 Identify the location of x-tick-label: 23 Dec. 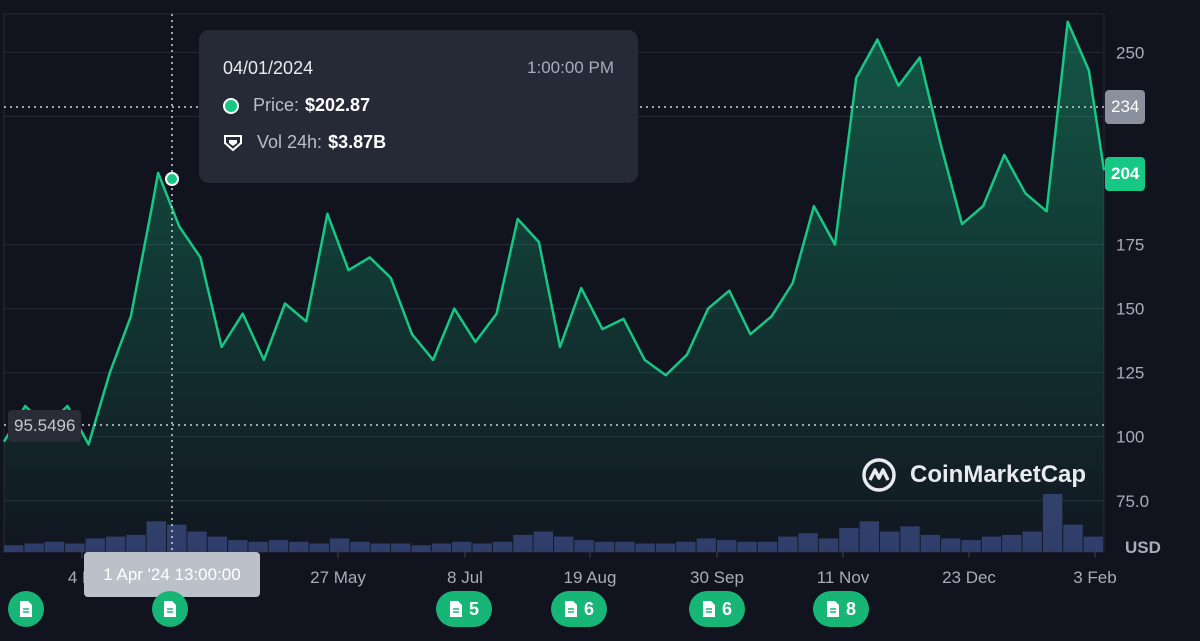
(969, 577).